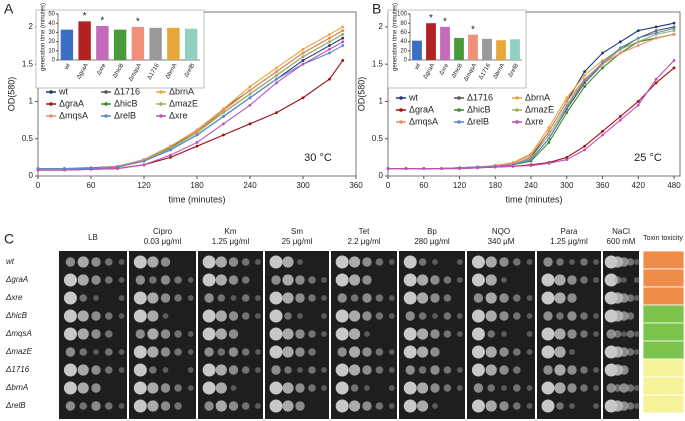 The width and height of the screenshot is (685, 421). Describe the element at coordinates (144, 185) in the screenshot. I see `x-tick-label: 120` at that location.